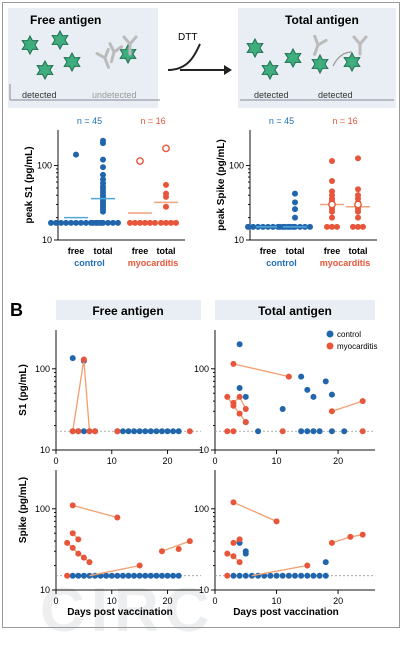 This screenshot has height=646, width=404. What do you see at coordinates (322, 20) in the screenshot?
I see `total-antigen-title: Total antigen` at bounding box center [322, 20].